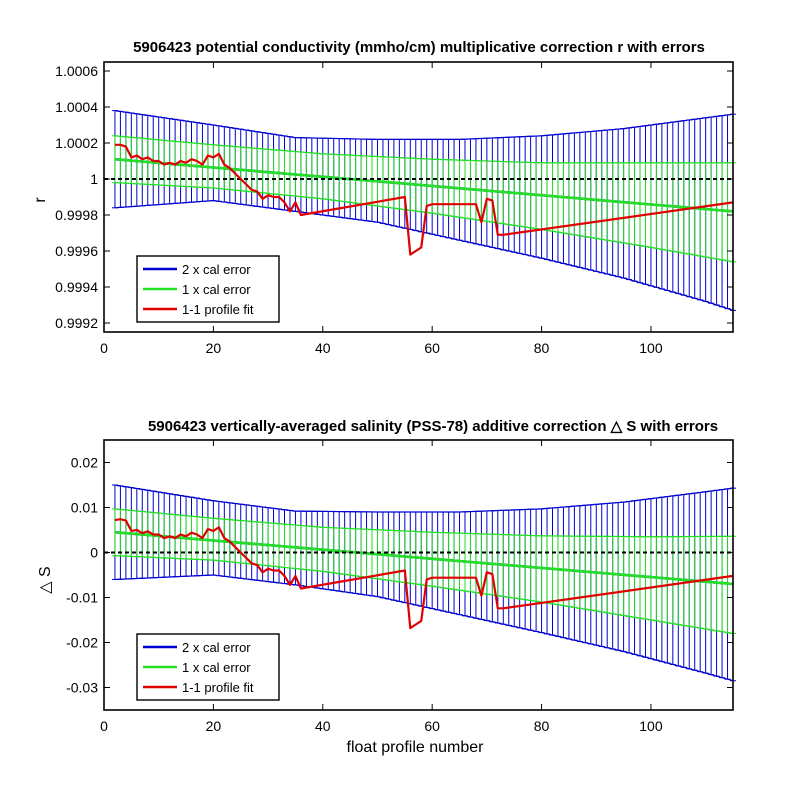 Image resolution: width=800 pixels, height=800 pixels. What do you see at coordinates (94, 179) in the screenshot?
I see `y-tick-label: 1` at bounding box center [94, 179].